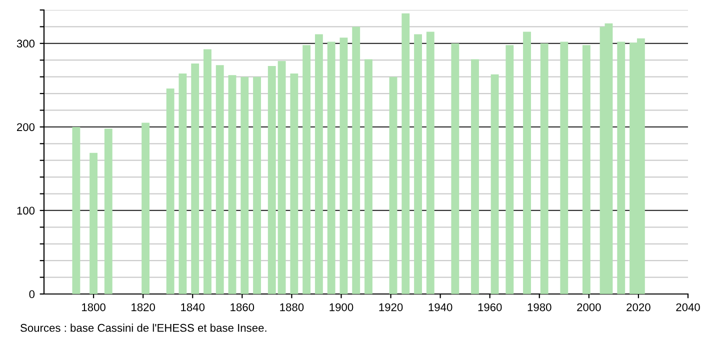 This screenshot has width=710, height=340. Describe the element at coordinates (342, 307) in the screenshot. I see `x-tick-label: 1900` at that location.